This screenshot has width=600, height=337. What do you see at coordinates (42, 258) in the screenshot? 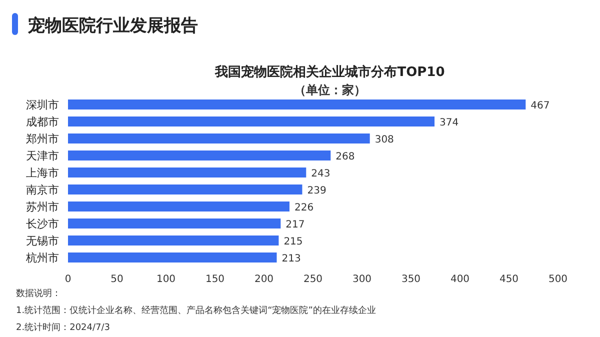
I see `y-tick-label: 杭州市` at bounding box center [42, 258].